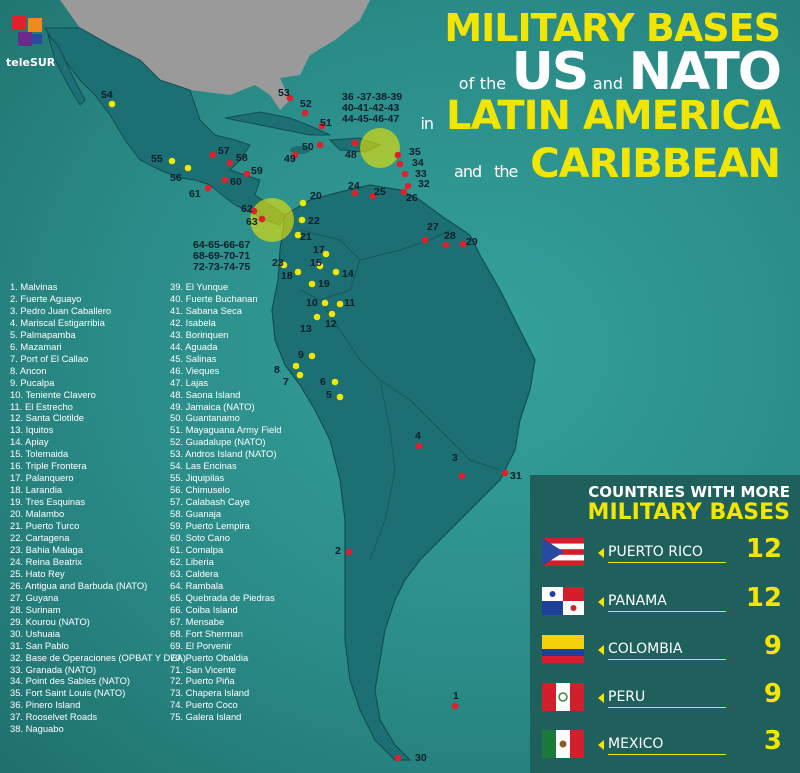  What do you see at coordinates (316, 196) in the screenshot?
I see `base-number-label: 20` at bounding box center [316, 196].